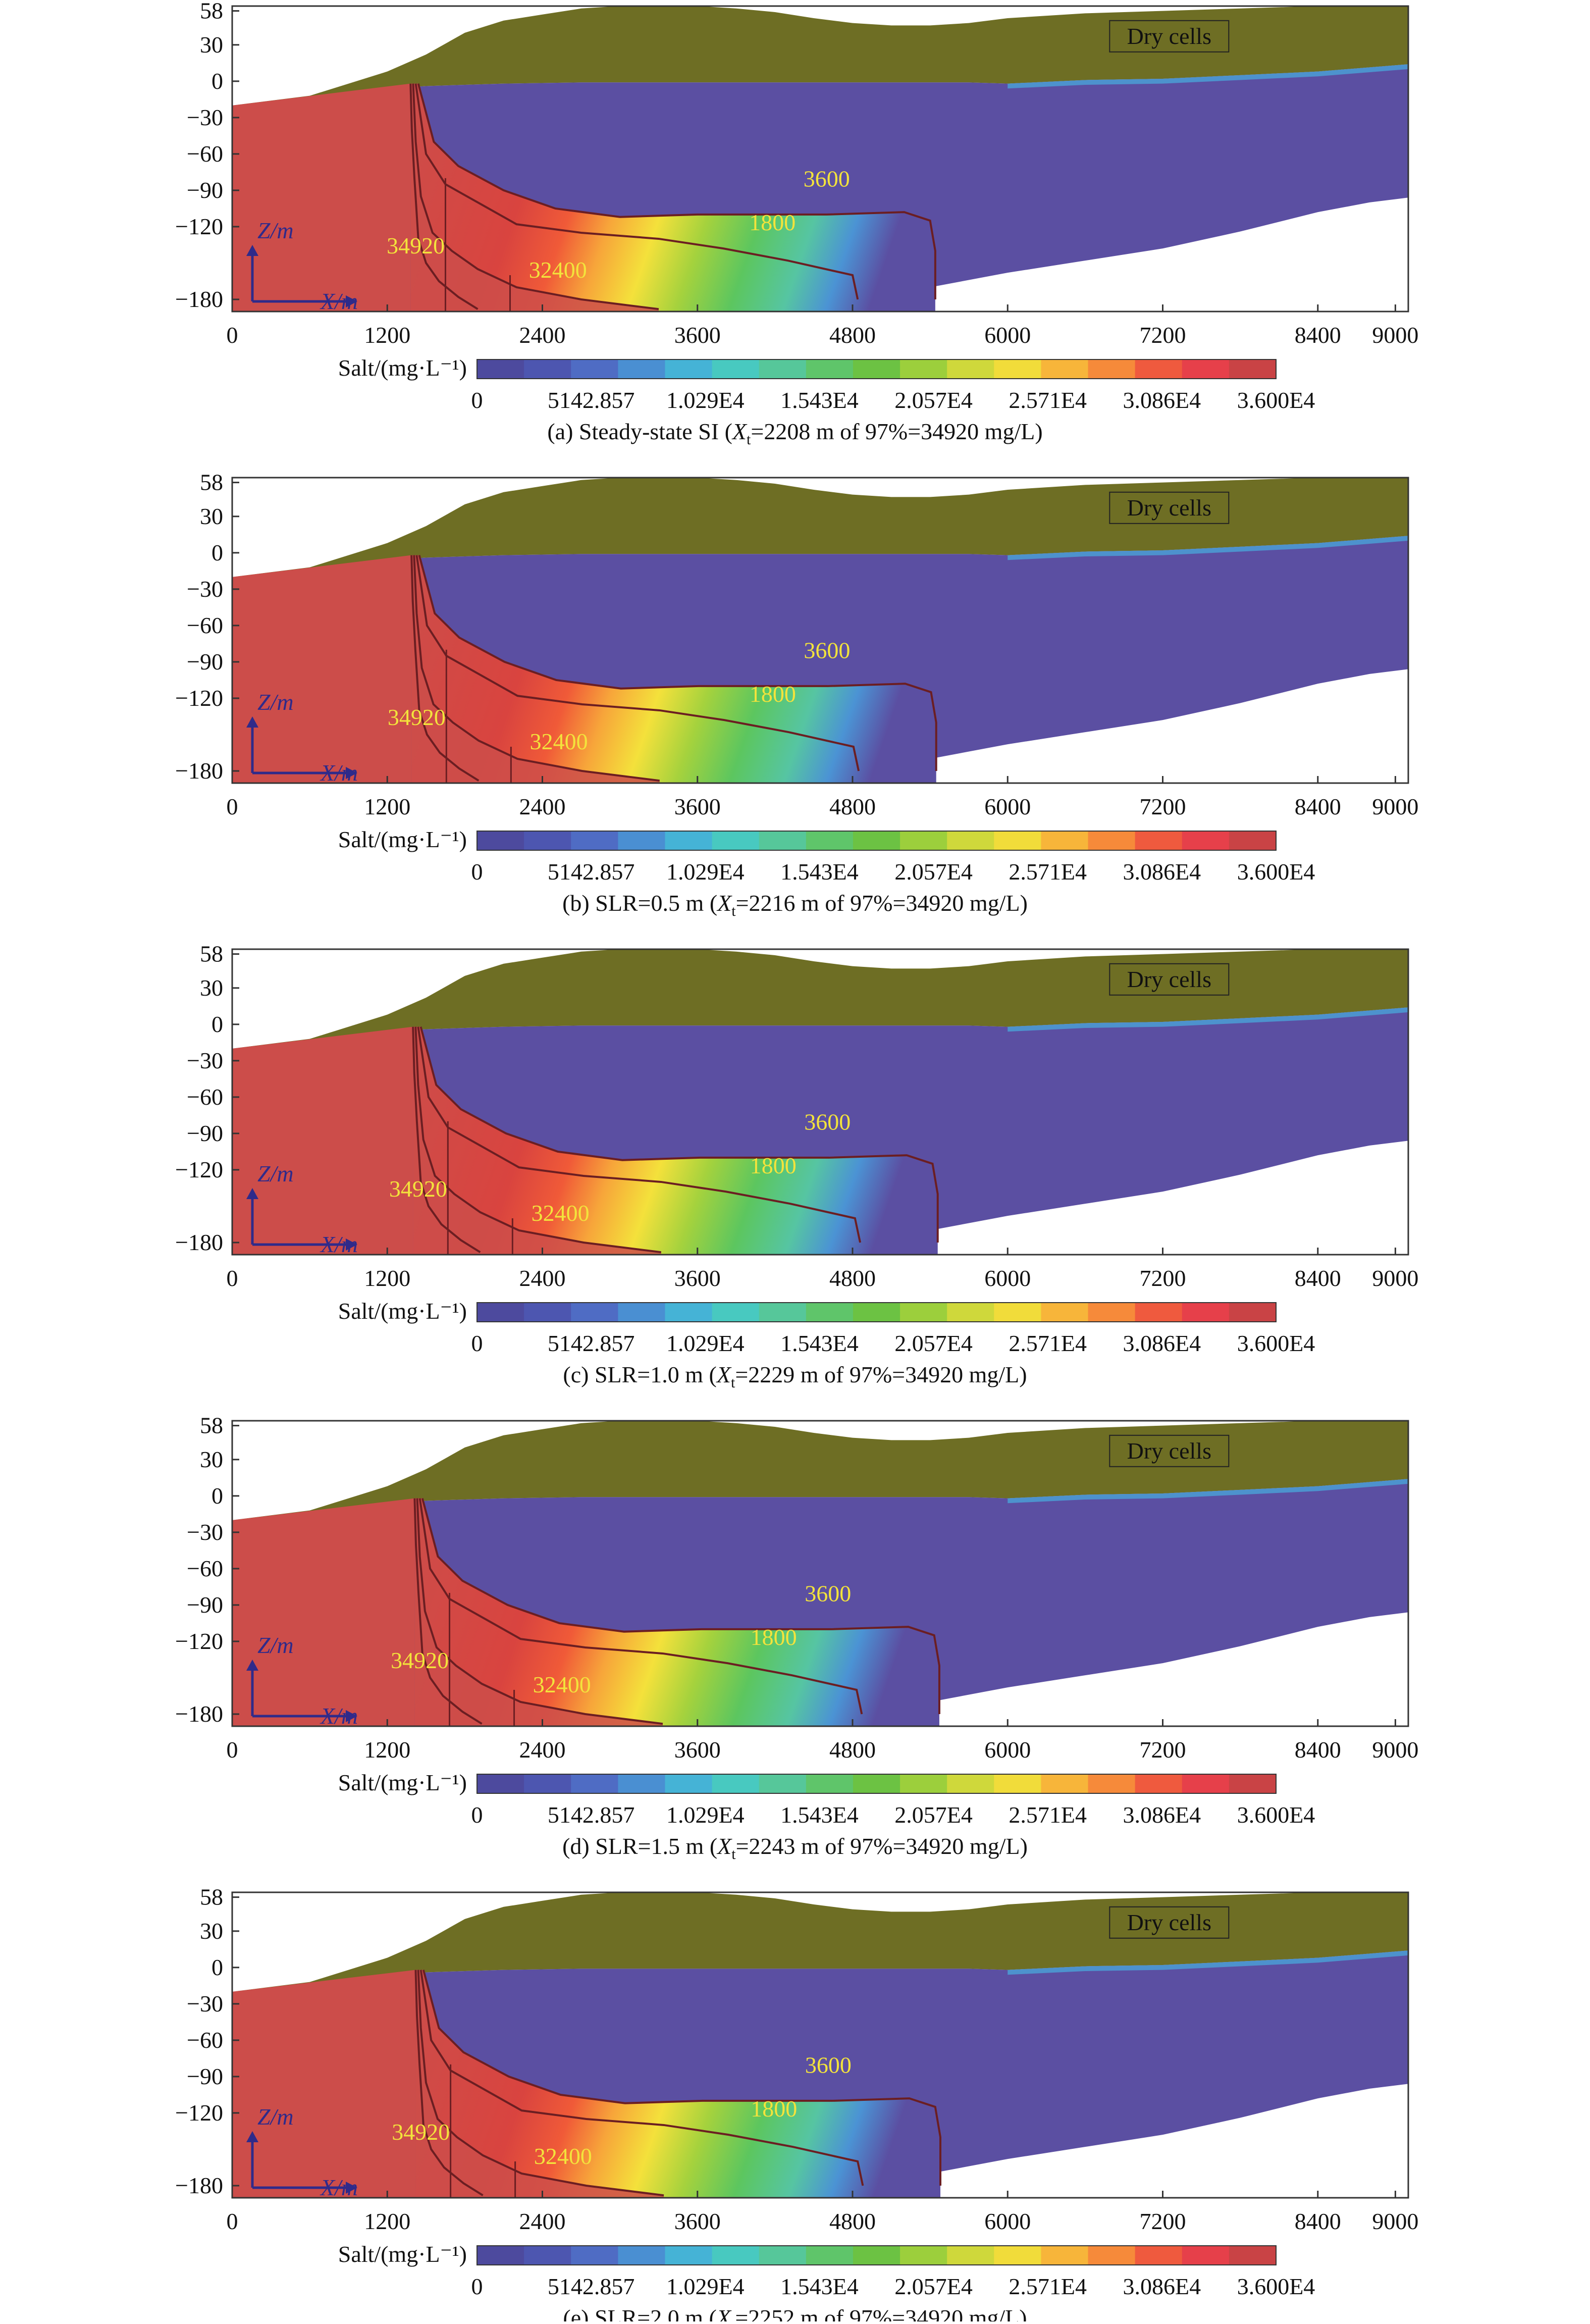 The width and height of the screenshot is (1590, 2324). What do you see at coordinates (773, 1165) in the screenshot?
I see `contour-label-1800: 1800` at bounding box center [773, 1165].